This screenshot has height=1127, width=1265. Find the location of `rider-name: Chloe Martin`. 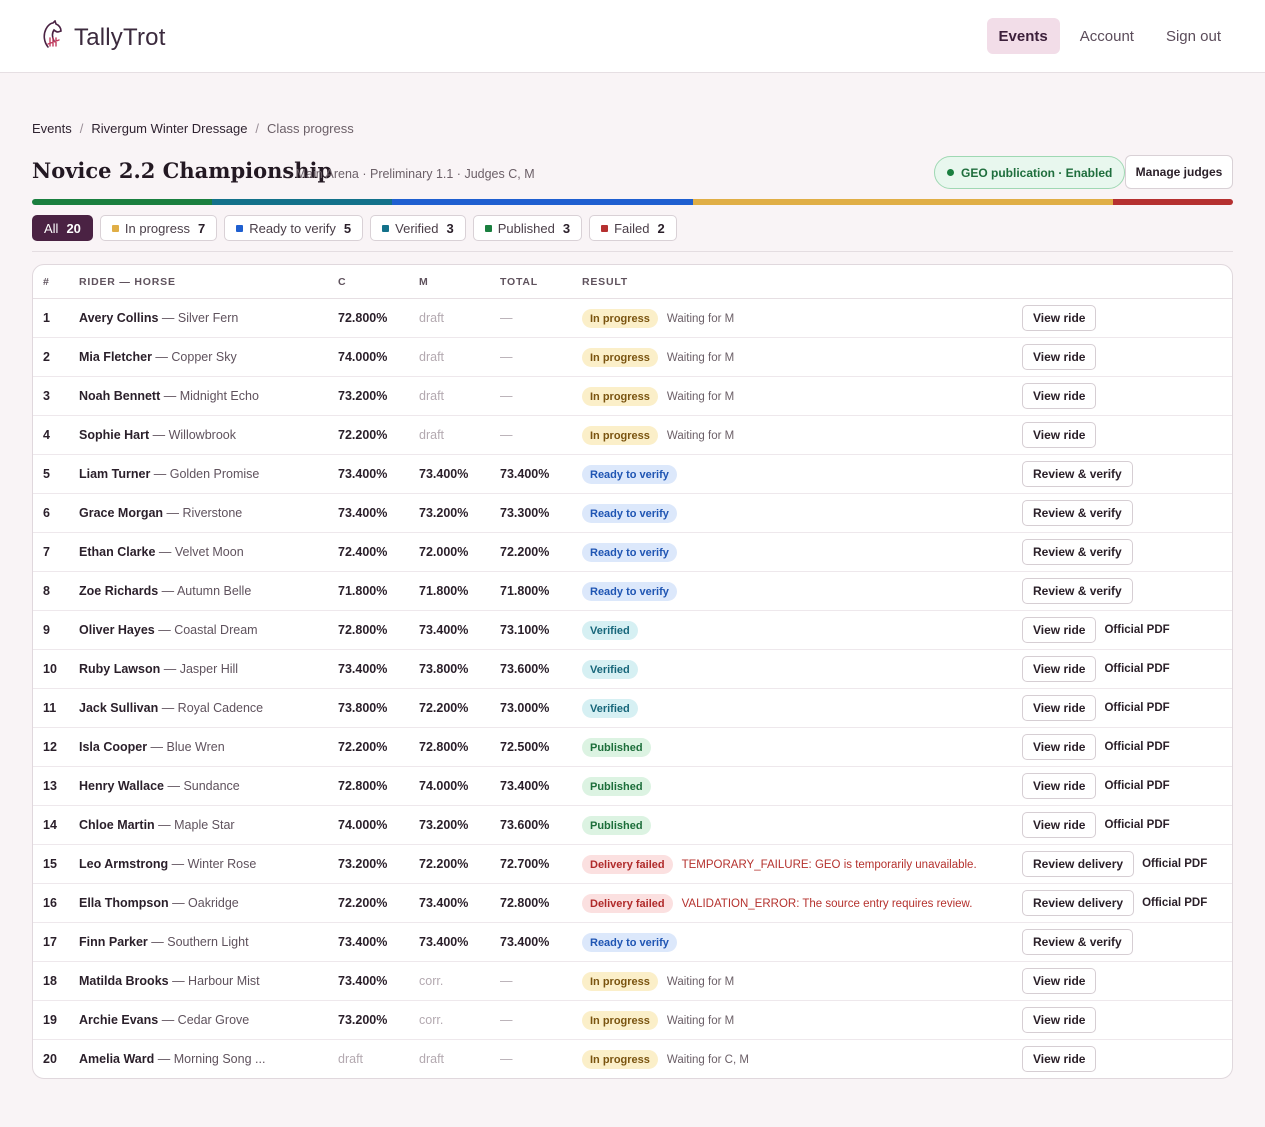

rider-name: Chloe Martin is located at coordinates (117, 825).